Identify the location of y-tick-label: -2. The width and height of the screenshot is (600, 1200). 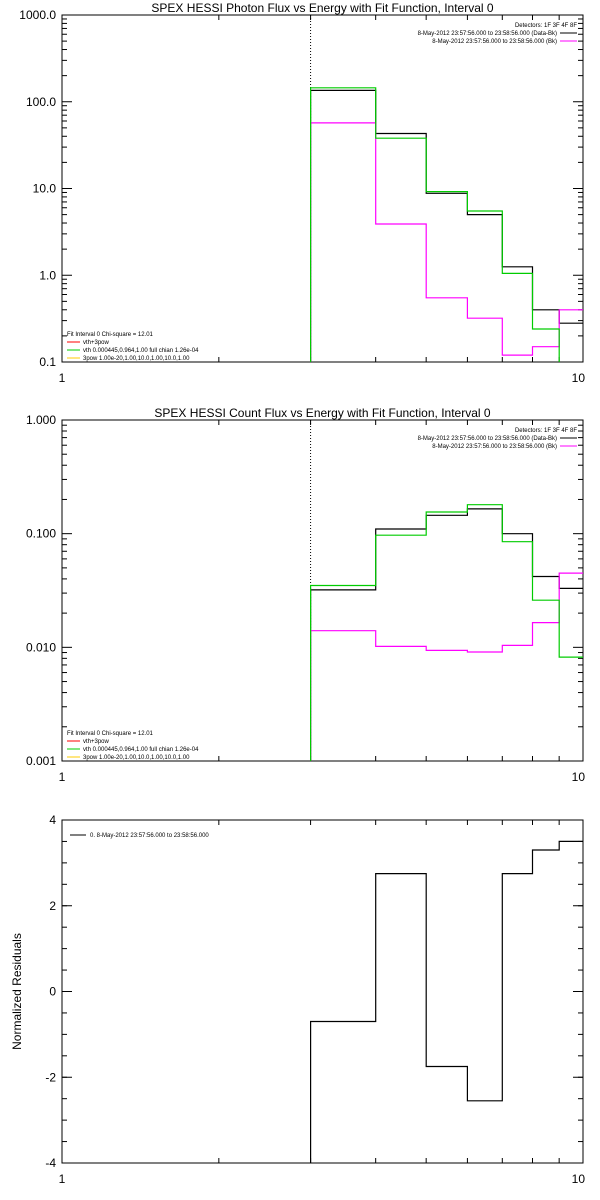
(50, 1077).